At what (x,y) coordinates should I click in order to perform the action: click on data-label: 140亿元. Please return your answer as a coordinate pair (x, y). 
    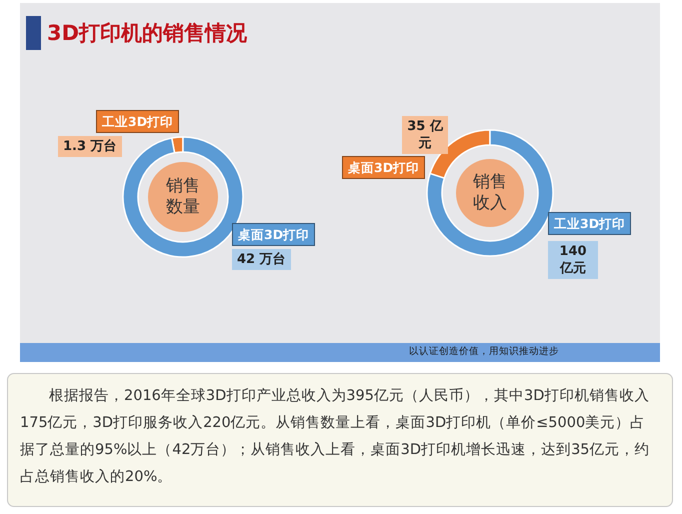
    Looking at the image, I should click on (573, 260).